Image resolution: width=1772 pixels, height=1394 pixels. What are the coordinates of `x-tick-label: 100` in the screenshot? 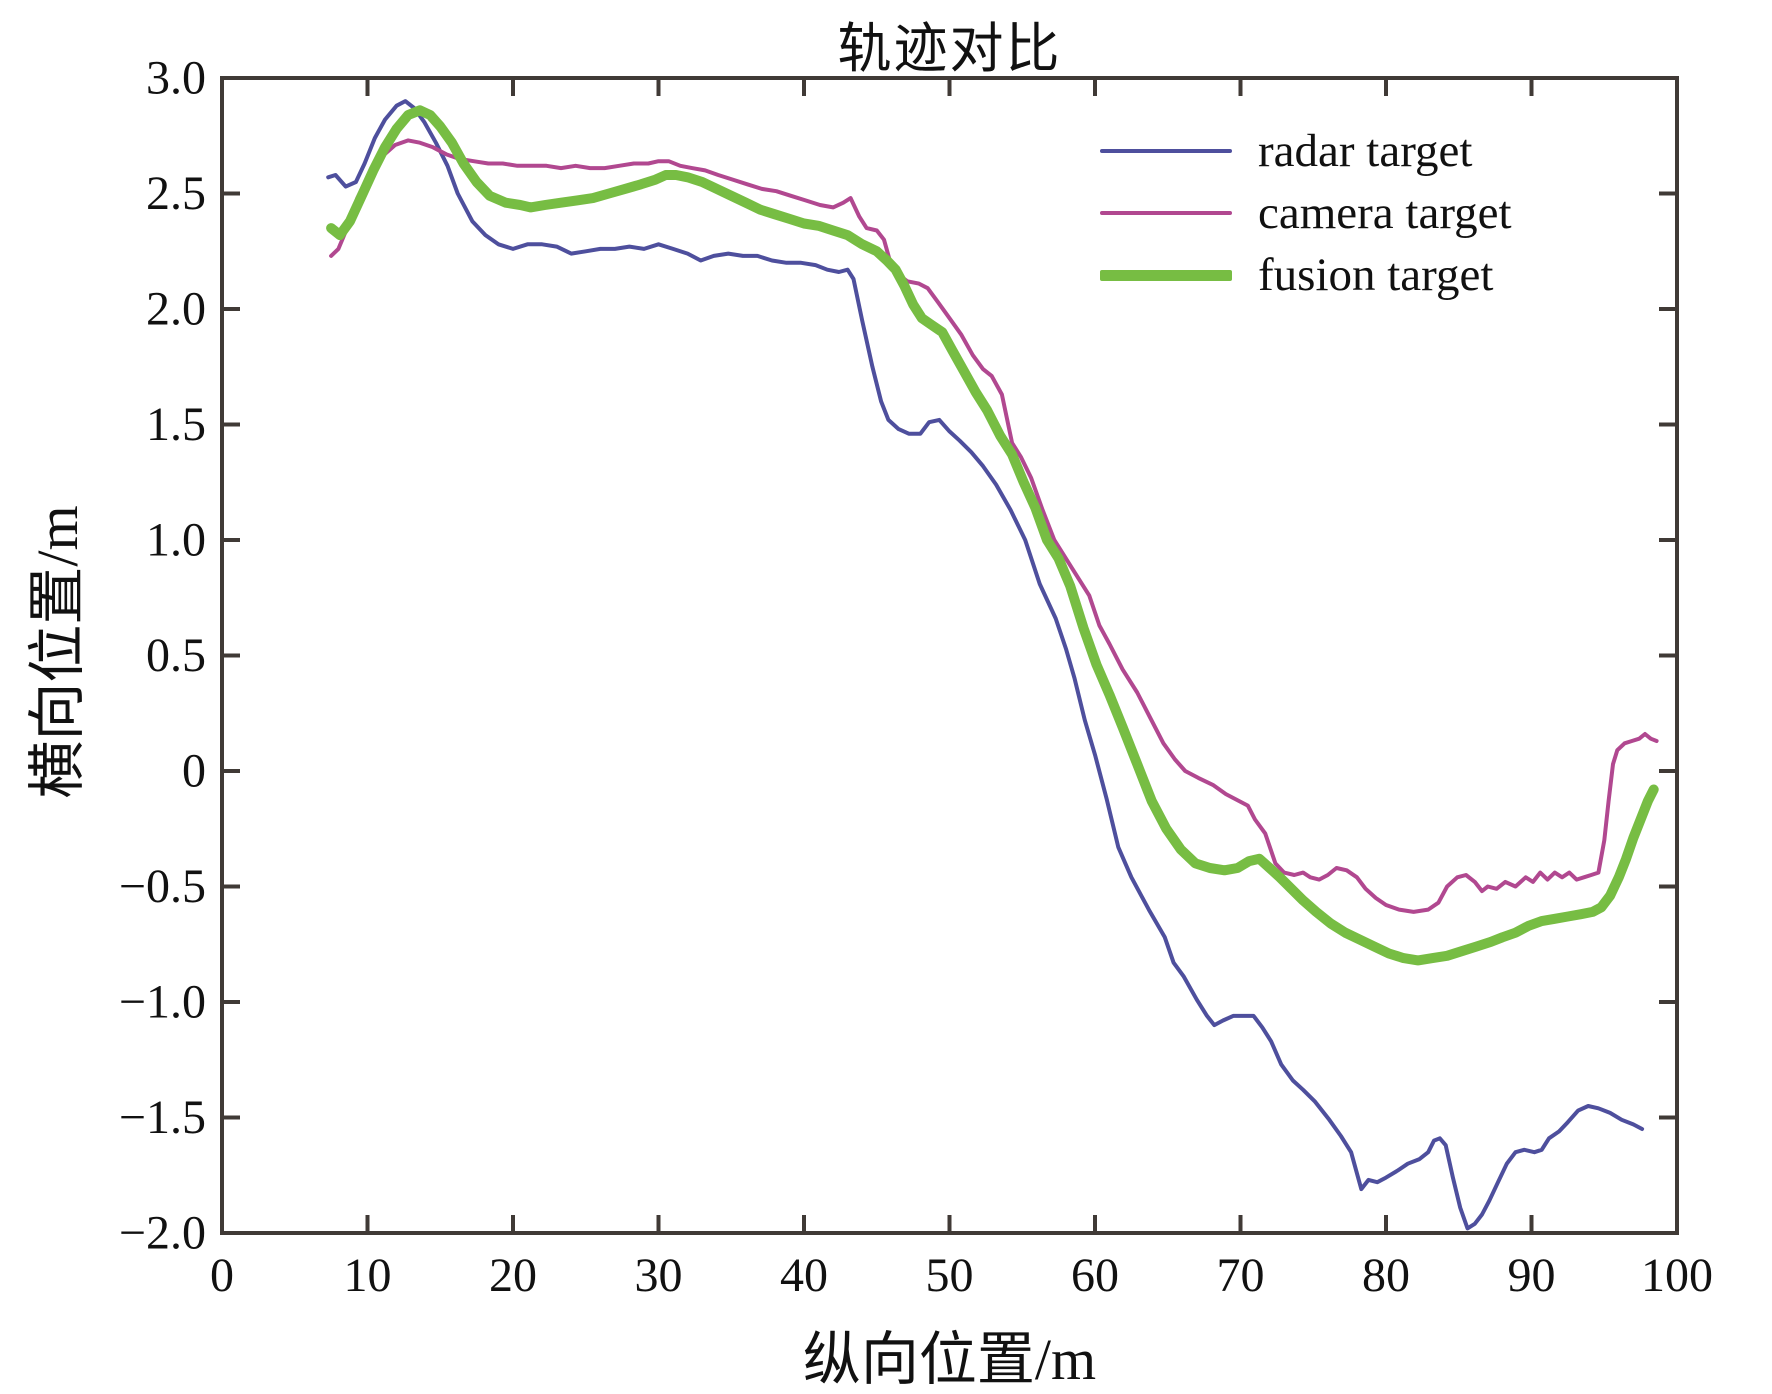 It's located at (1677, 1275).